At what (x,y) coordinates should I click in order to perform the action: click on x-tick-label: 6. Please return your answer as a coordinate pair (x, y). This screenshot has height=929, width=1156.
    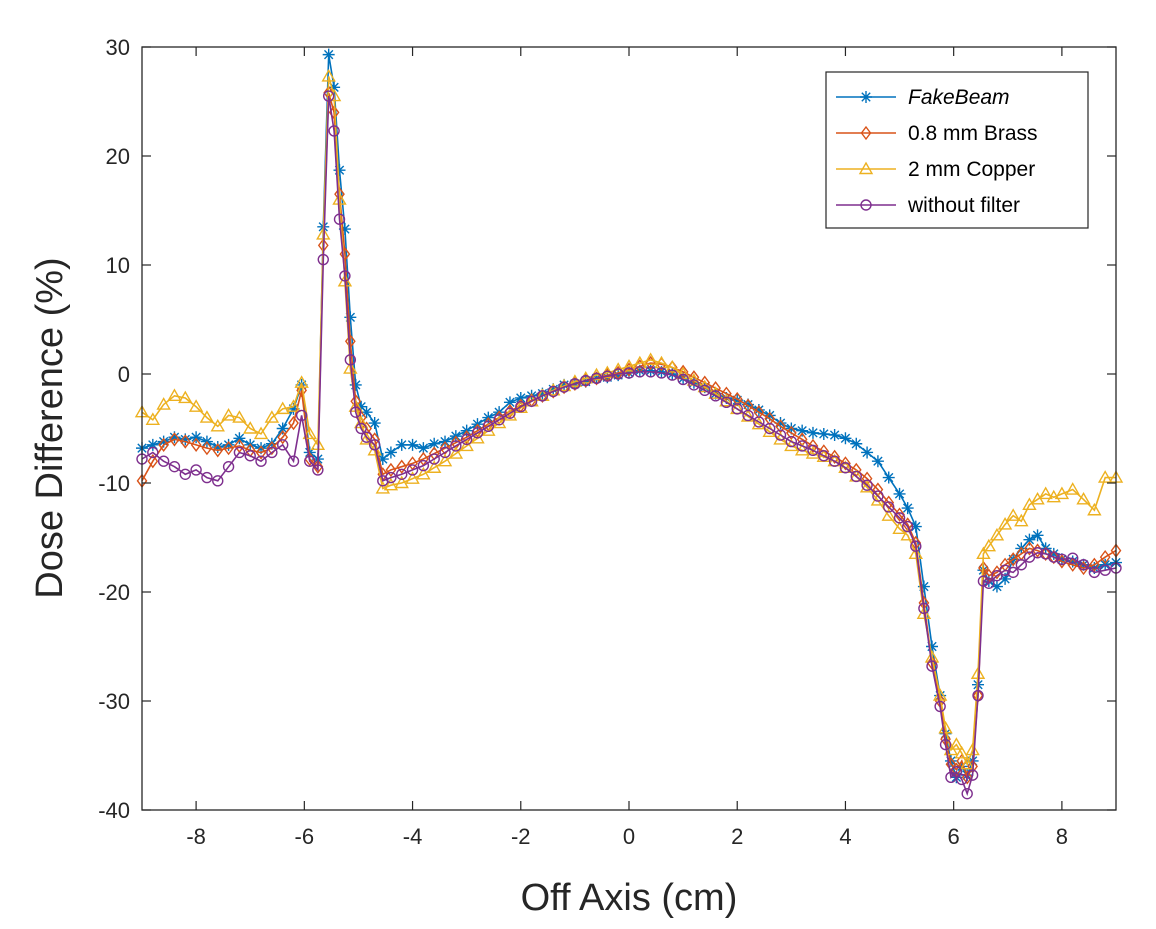
    Looking at the image, I should click on (954, 836).